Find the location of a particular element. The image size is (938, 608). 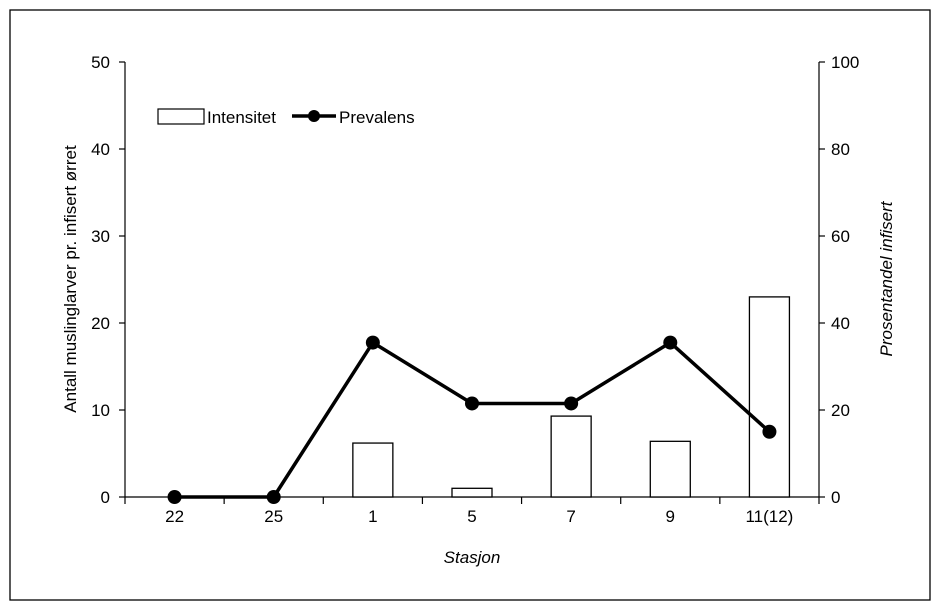

y-axis-title: Antall muslinglarver pr. infisert ørret is located at coordinates (70, 279).